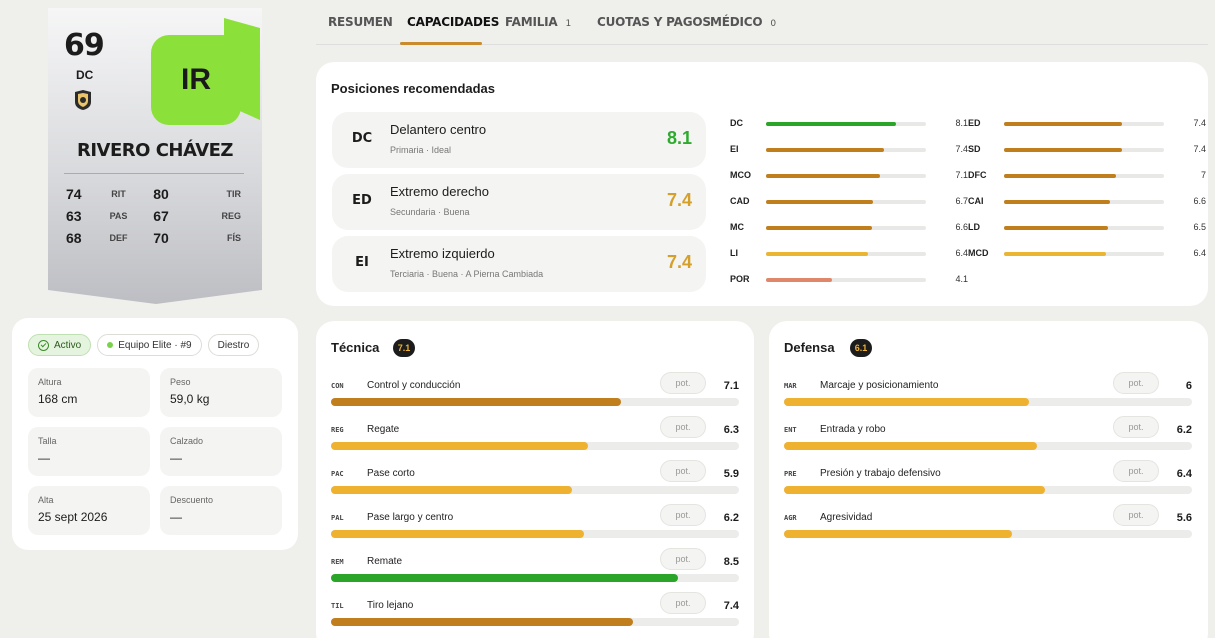 The width and height of the screenshot is (1215, 638). Describe the element at coordinates (535, 434) in the screenshot. I see `attribute-row: REG Regate pot. 6.3` at that location.